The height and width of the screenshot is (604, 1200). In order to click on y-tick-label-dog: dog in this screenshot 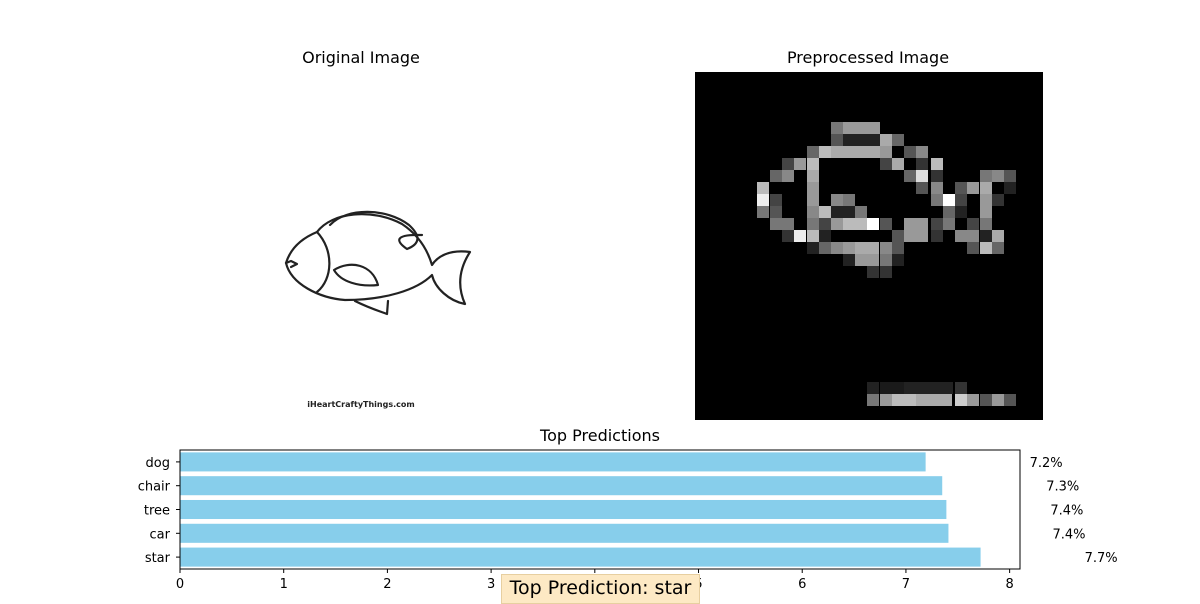, I will do `click(158, 463)`.